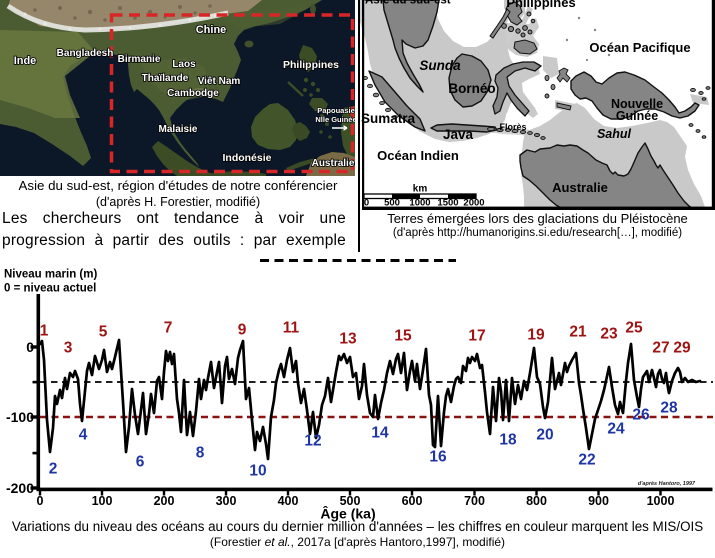  Describe the element at coordinates (474, 501) in the screenshot. I see `svg-text: 700` at that location.